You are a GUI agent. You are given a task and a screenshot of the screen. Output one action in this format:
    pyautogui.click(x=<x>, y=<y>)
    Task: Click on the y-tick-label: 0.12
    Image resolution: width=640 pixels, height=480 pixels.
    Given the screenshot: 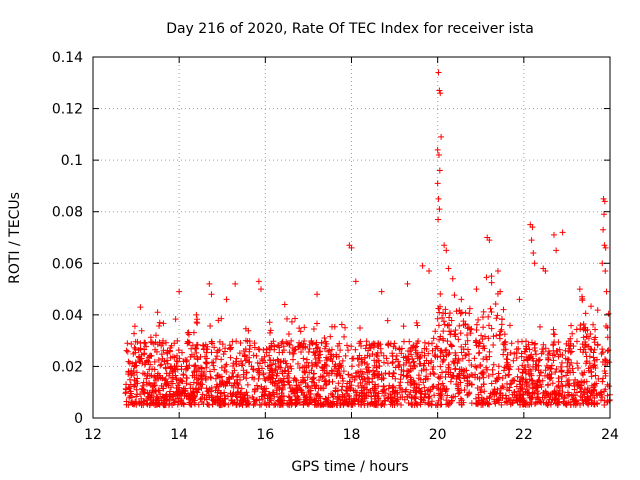 What is the action you would take?
    pyautogui.click(x=67, y=110)
    